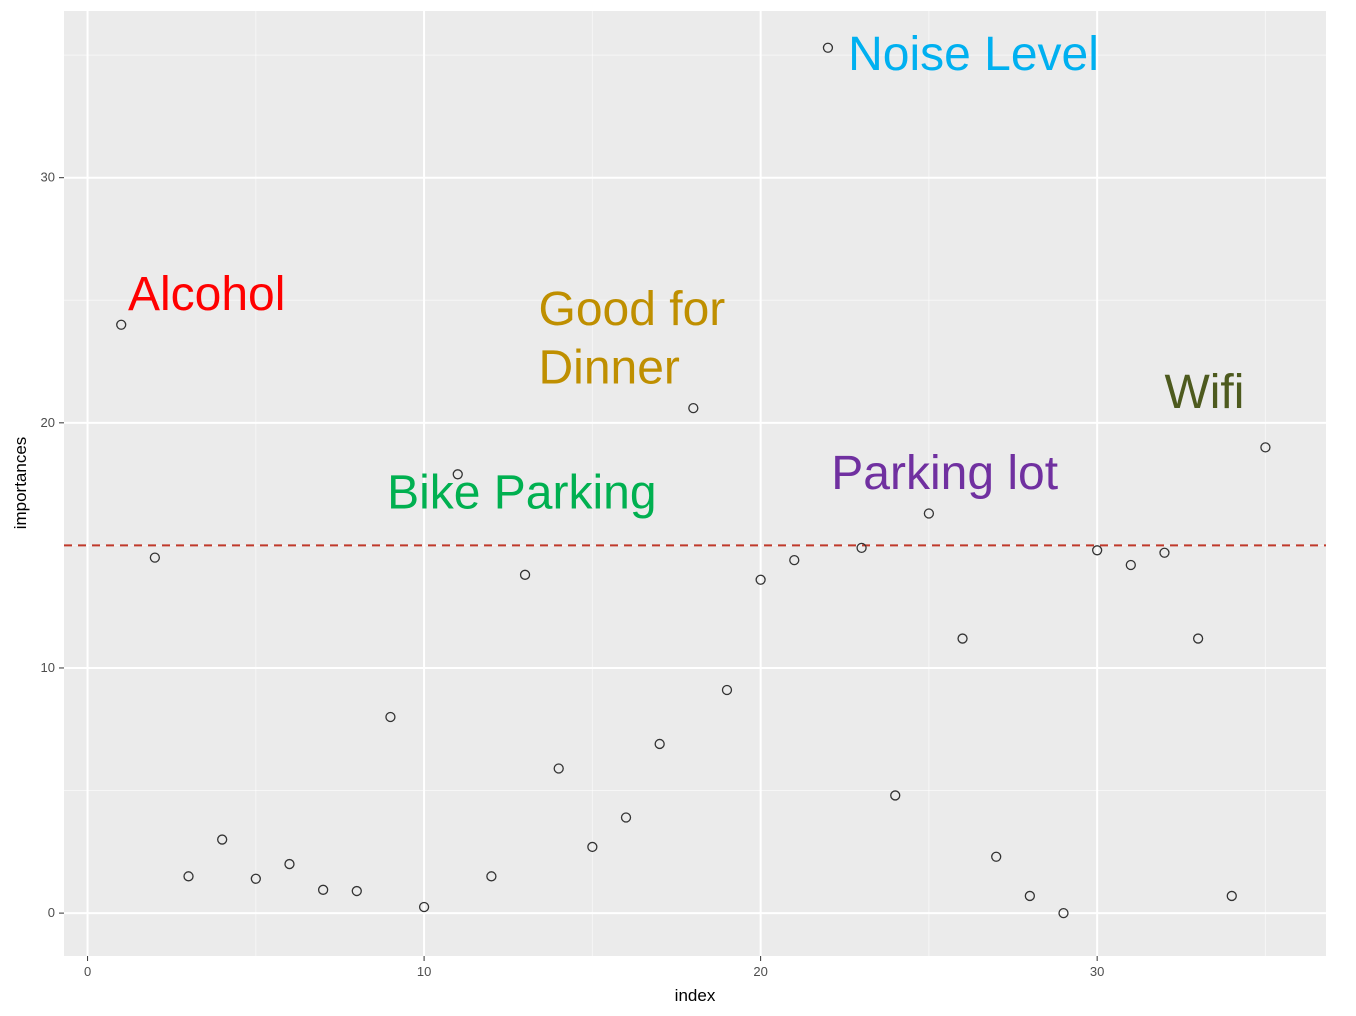  What do you see at coordinates (944, 473) in the screenshot?
I see `annotation-label: Parking lot` at bounding box center [944, 473].